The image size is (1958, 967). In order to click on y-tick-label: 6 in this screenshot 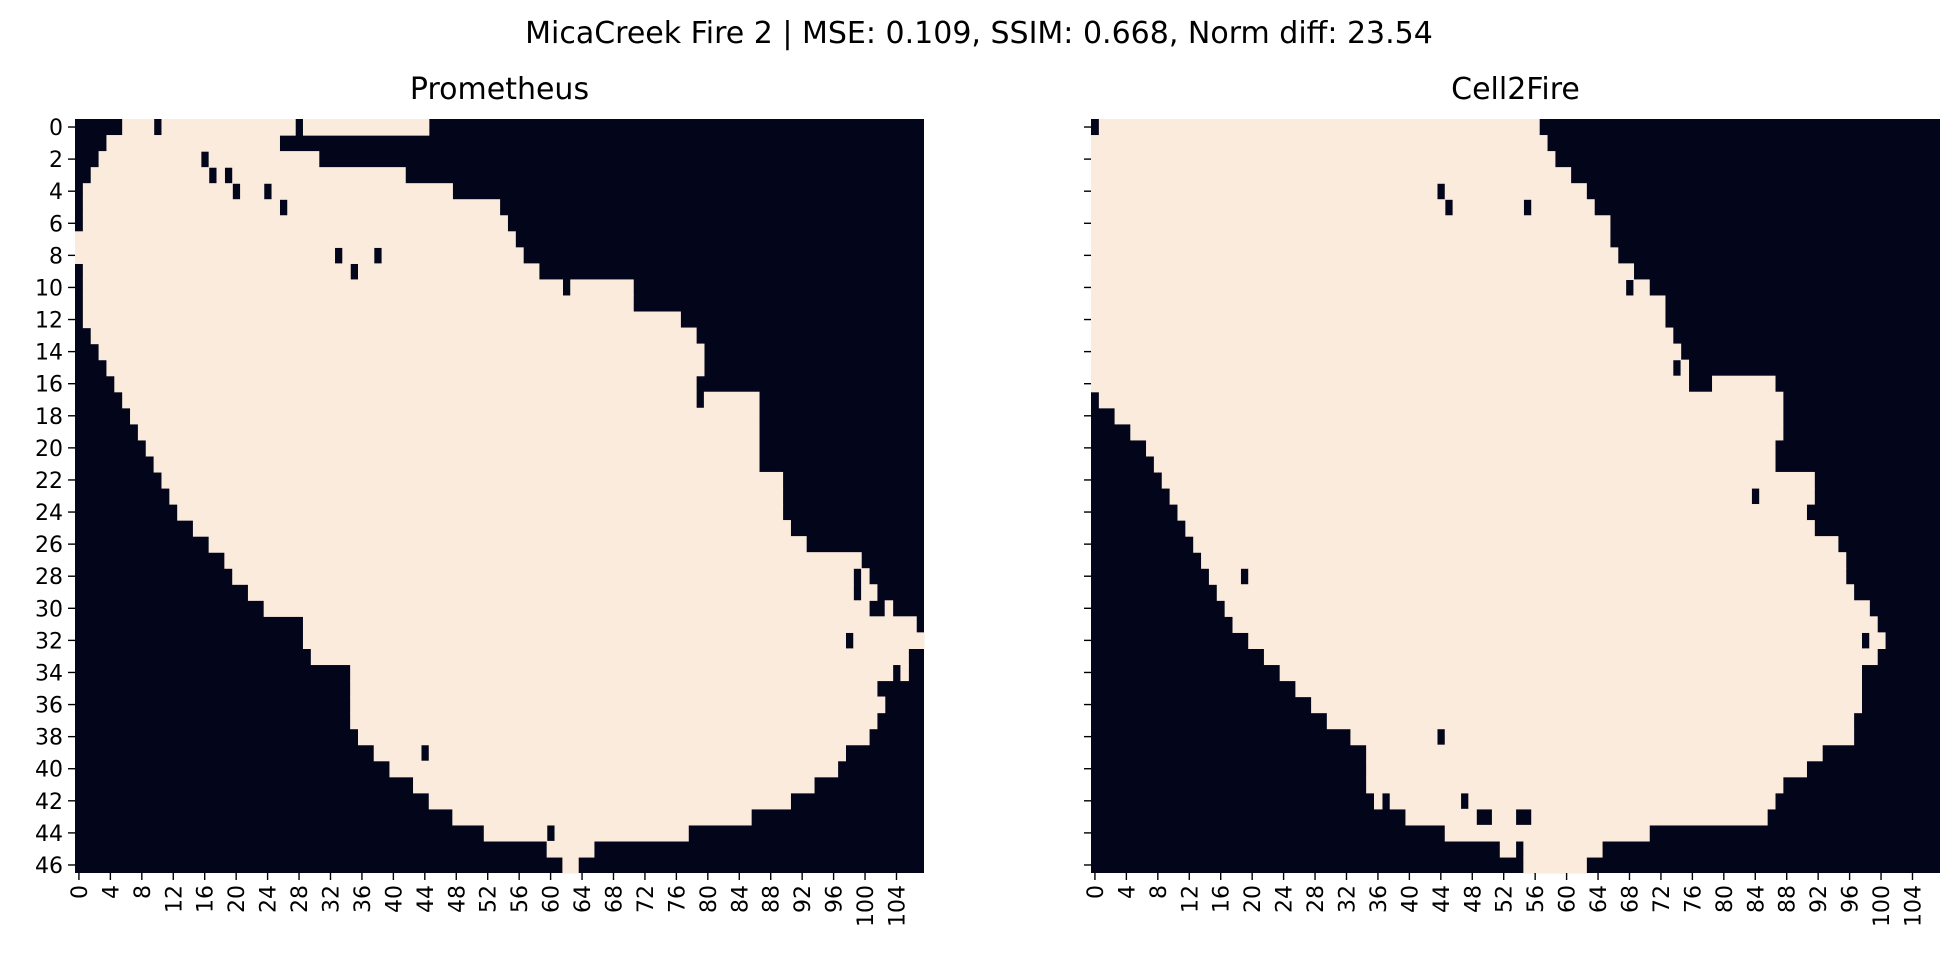, I will do `click(56, 224)`.